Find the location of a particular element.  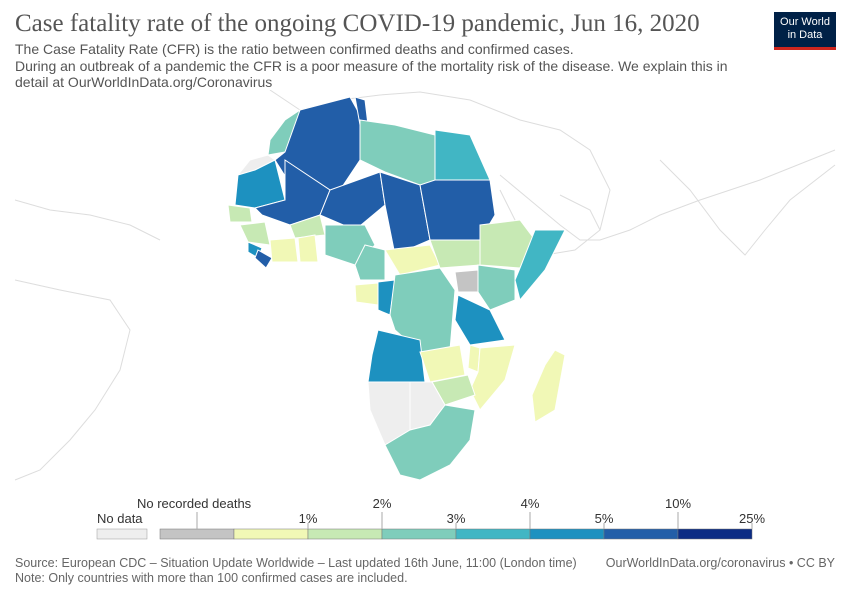

legend-swatch-bin3 is located at coordinates (419, 534).